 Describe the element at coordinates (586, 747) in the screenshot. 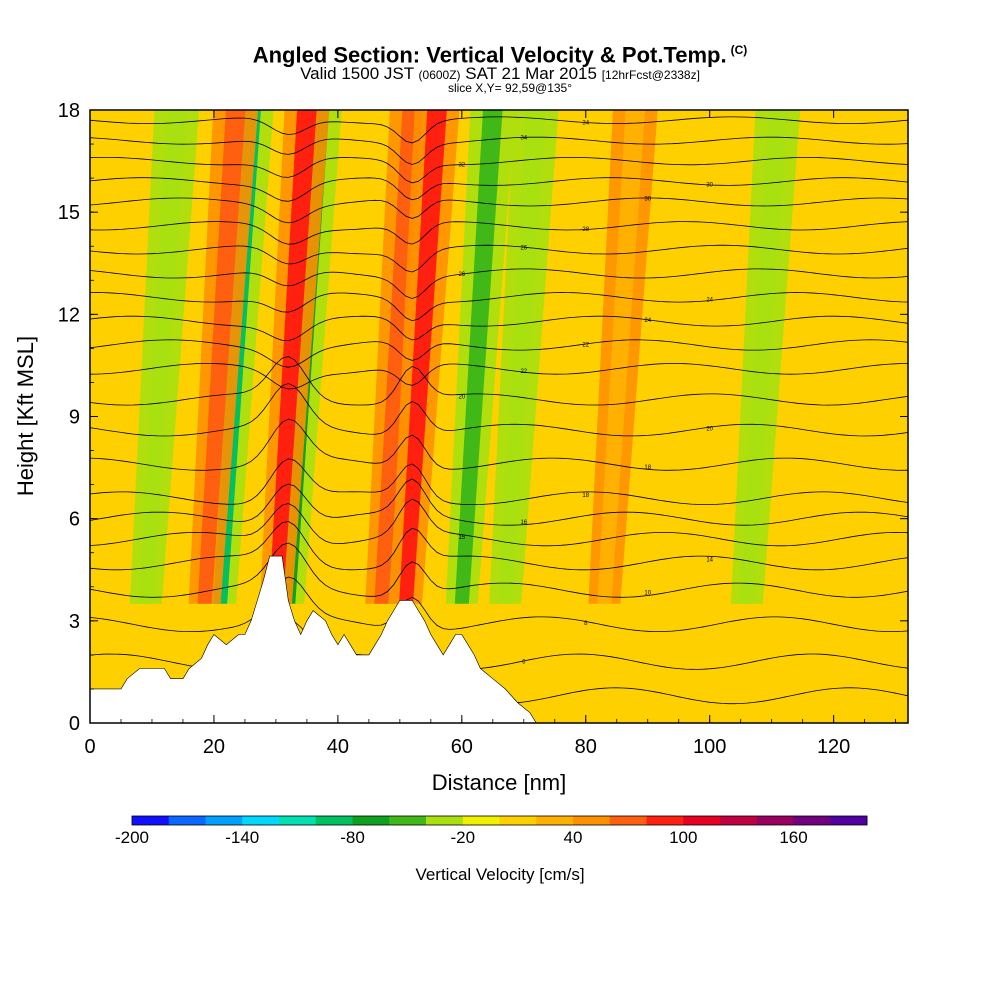

I see `x-tick-label: 80` at that location.